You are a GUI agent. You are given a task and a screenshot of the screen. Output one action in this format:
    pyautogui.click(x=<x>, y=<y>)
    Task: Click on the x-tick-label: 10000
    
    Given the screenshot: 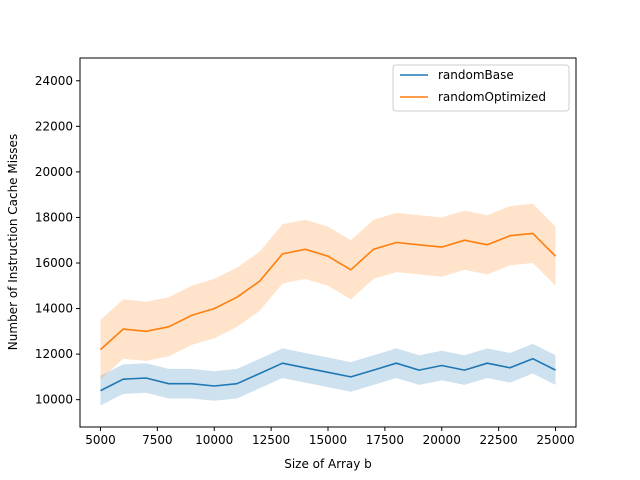 What is the action you would take?
    pyautogui.click(x=214, y=440)
    